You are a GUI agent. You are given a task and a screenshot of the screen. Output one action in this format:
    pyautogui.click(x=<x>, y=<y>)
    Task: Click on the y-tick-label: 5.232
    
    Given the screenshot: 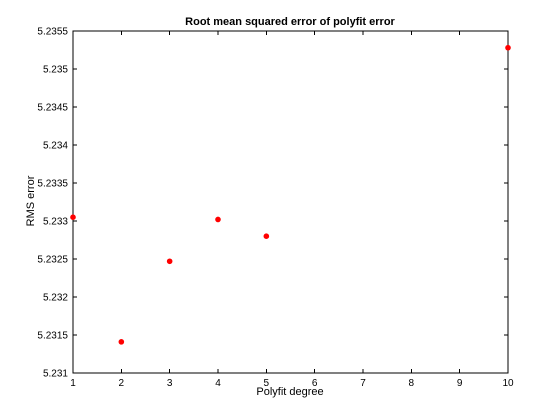 What is the action you would take?
    pyautogui.click(x=55, y=298)
    